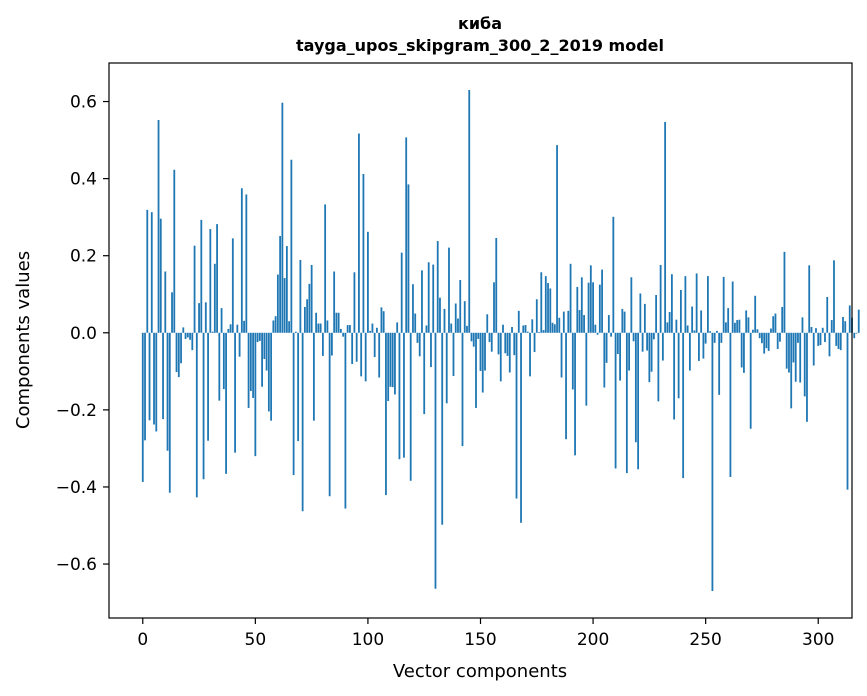 This screenshot has height=696, width=867. I want to click on y-tick-label: −0.4, so click(76, 488).